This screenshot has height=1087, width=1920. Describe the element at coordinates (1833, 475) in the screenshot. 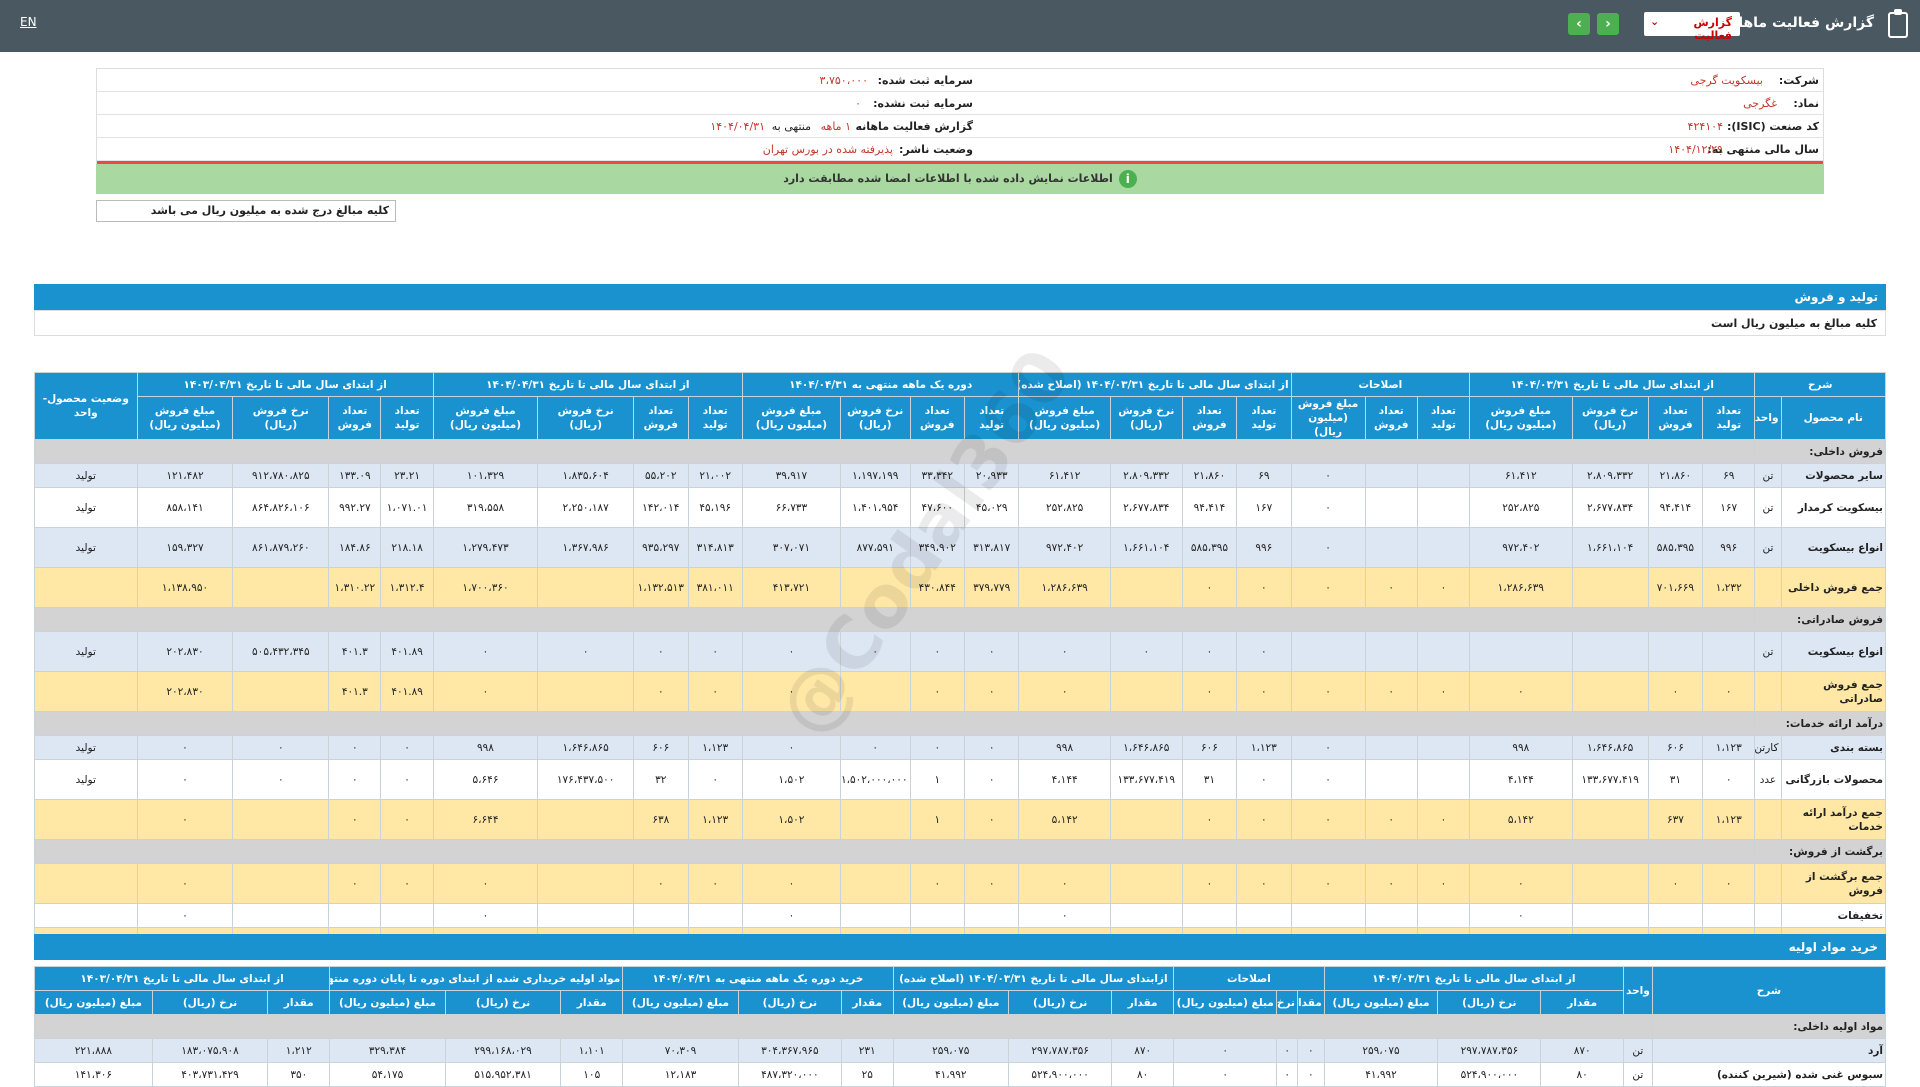

I see `row-label: سایر محصولات` at that location.